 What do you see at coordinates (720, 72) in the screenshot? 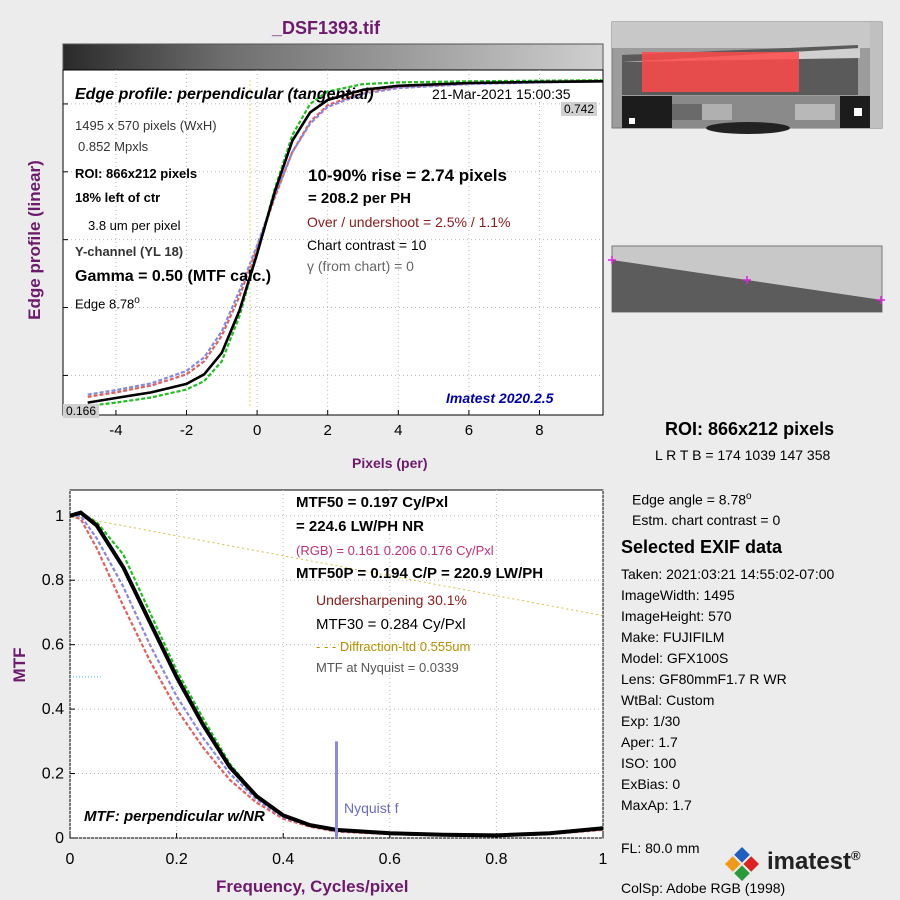
I see `roi-highlight` at bounding box center [720, 72].